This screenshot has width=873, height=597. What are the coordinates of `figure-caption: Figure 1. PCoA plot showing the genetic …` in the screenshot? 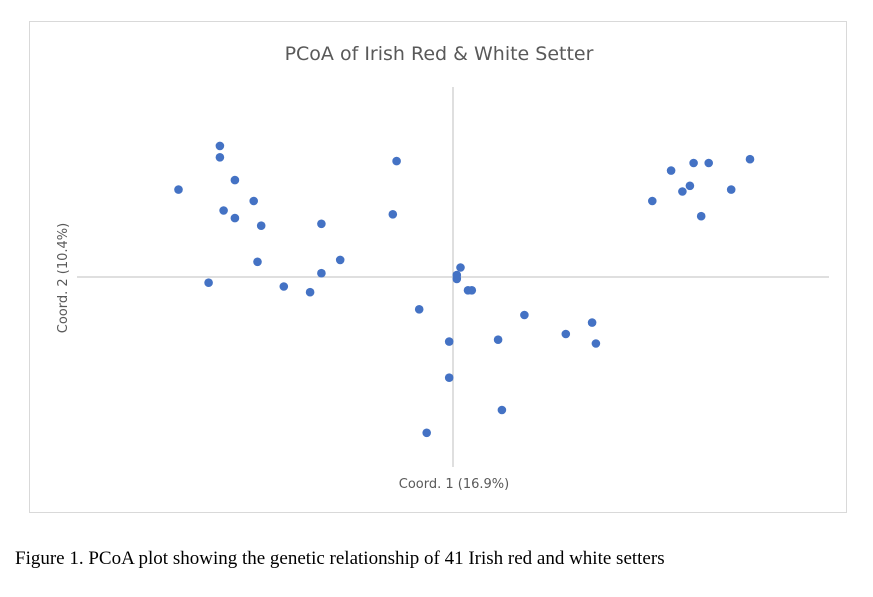 It's located at (340, 558).